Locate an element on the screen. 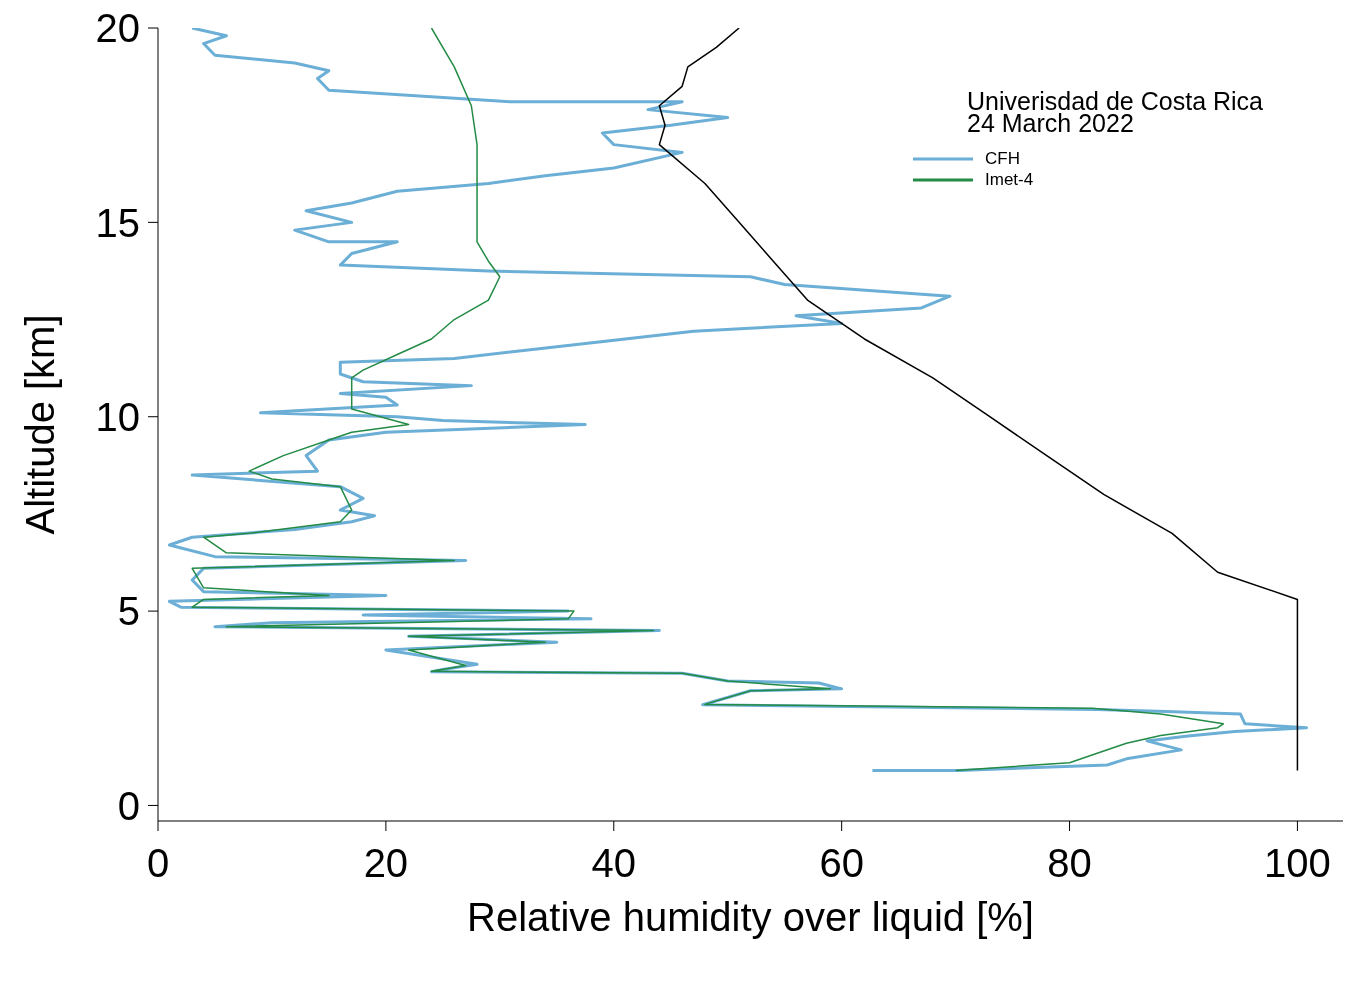 Image resolution: width=1351 pixels, height=1002 pixels. legend-label: Imet-4 is located at coordinates (1009, 179).